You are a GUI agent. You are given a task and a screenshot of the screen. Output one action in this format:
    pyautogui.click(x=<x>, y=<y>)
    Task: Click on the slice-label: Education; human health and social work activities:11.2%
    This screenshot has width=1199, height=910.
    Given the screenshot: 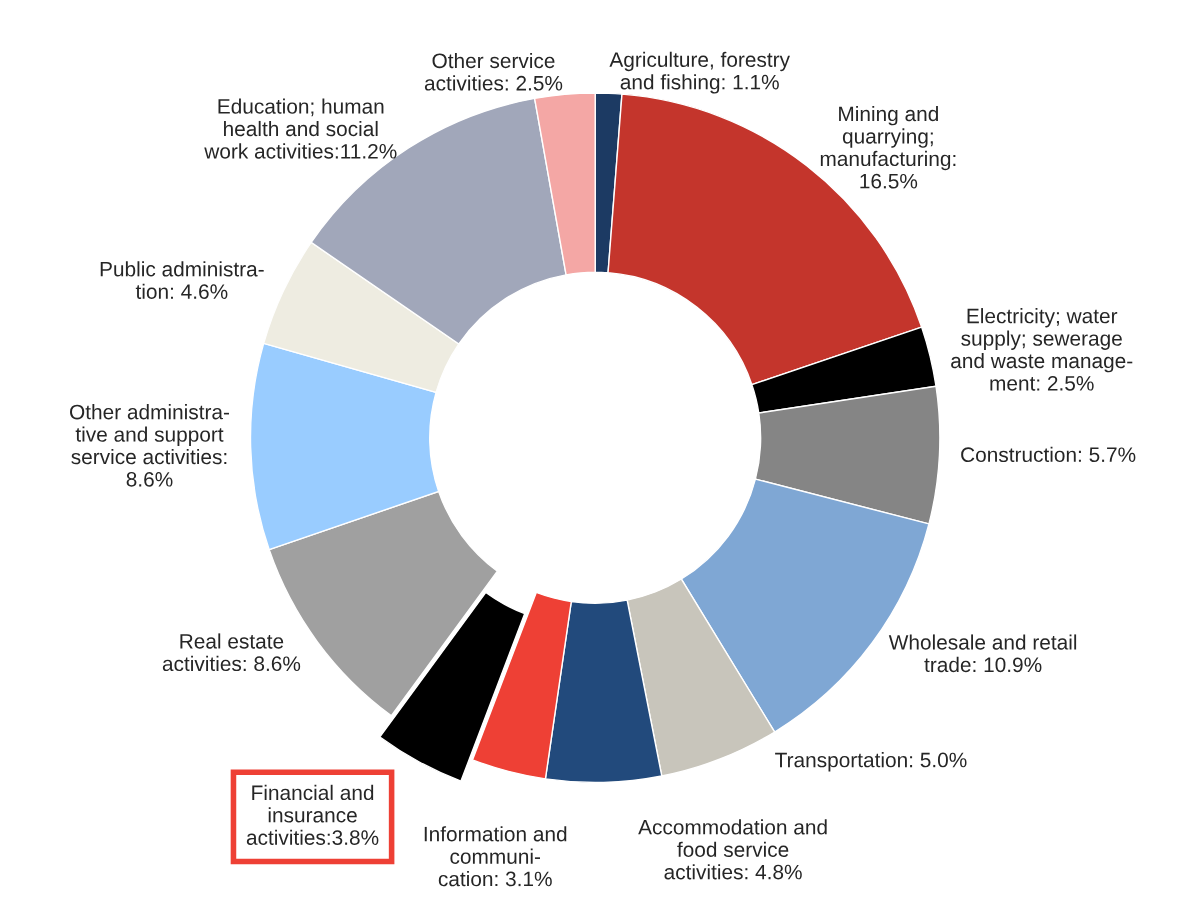 What is the action you would take?
    pyautogui.click(x=300, y=128)
    